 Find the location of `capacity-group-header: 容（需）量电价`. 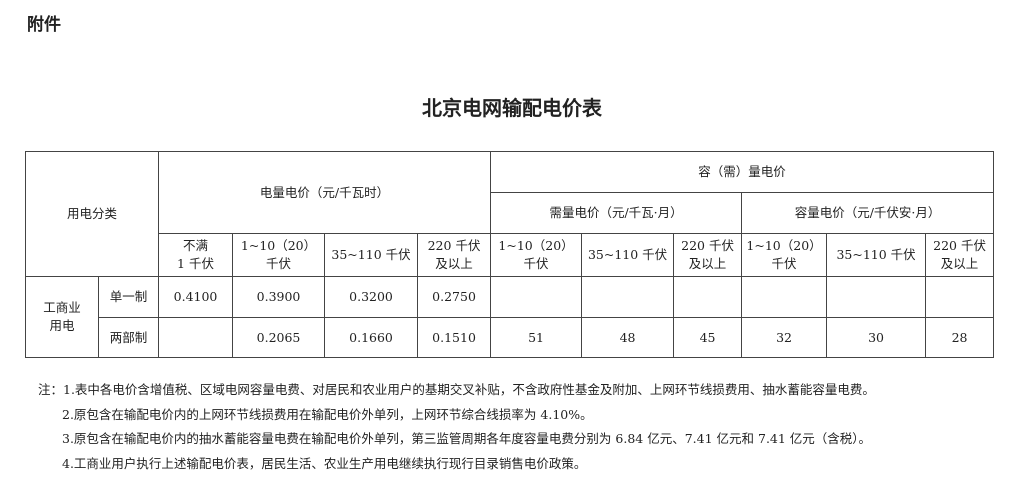

capacity-group-header: 容（需）量电价 is located at coordinates (742, 172).